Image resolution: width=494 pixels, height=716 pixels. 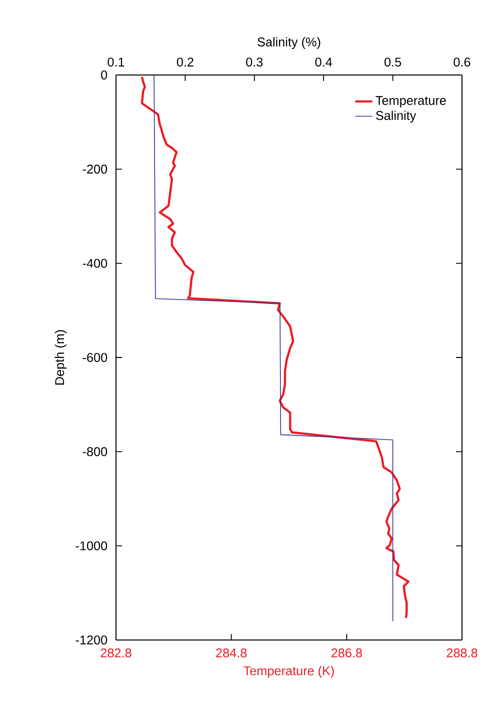 What do you see at coordinates (95, 451) in the screenshot?
I see `y-tick-label: -800` at bounding box center [95, 451].